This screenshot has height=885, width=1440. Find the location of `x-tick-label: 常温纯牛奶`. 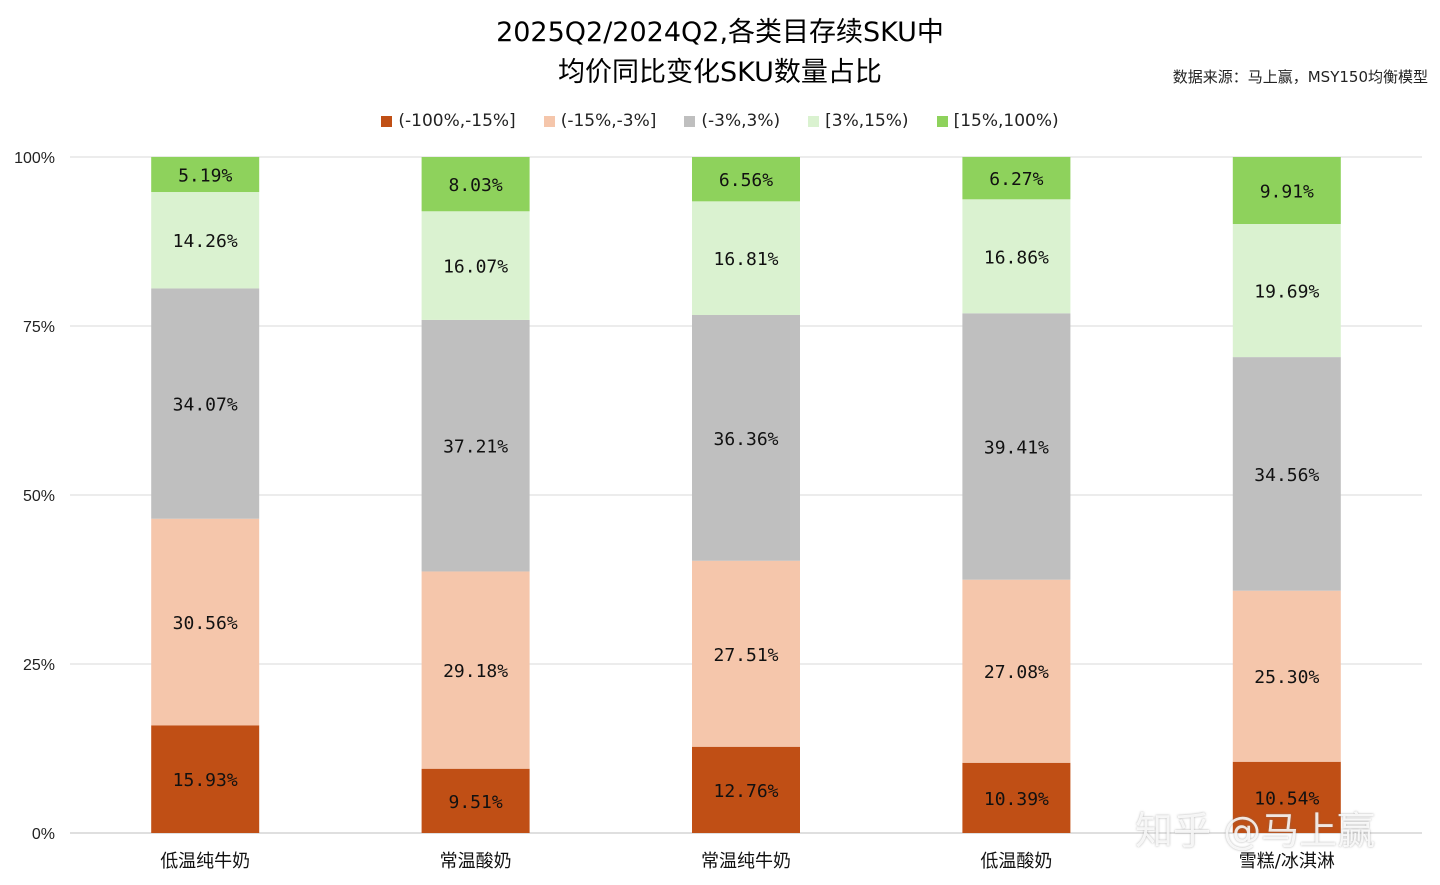

x-tick-label: 常温纯牛奶 is located at coordinates (746, 861).